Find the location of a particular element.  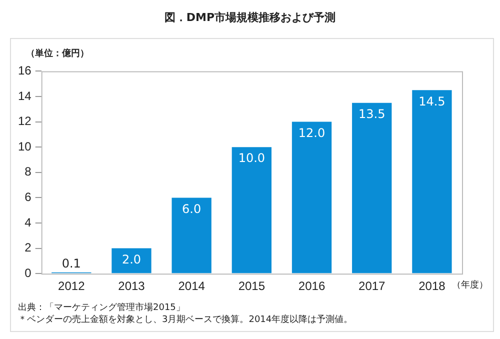

x-tick-label: 2012 is located at coordinates (72, 286).